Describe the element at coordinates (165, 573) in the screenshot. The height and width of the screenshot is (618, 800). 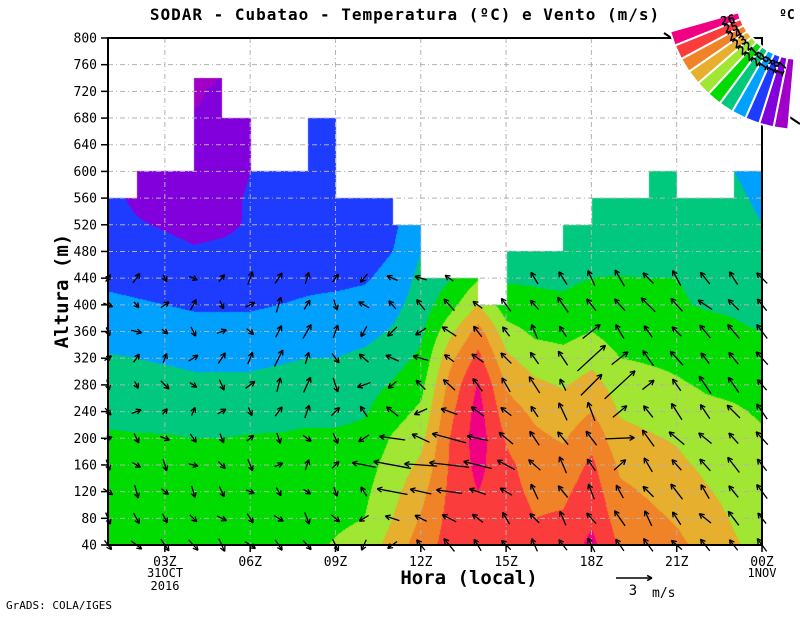
I see `start-date-label: 31OCT` at that location.